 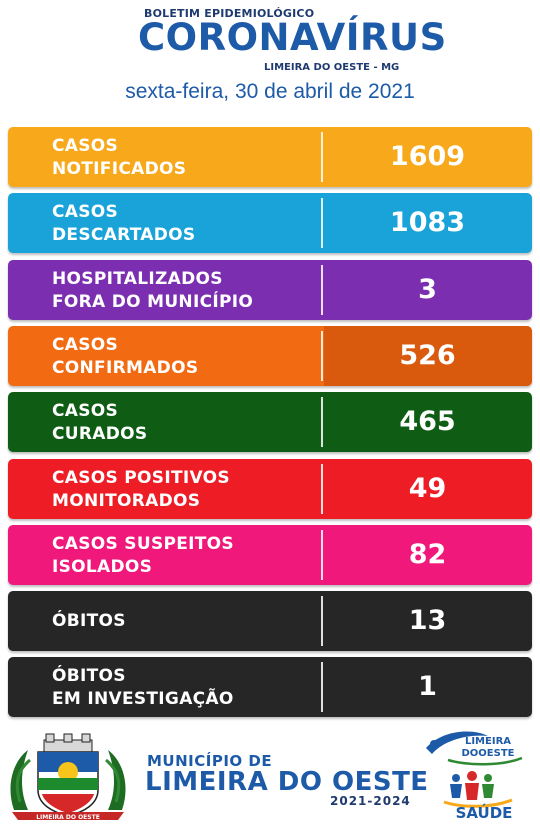 I want to click on row-value: 465, so click(x=427, y=421).